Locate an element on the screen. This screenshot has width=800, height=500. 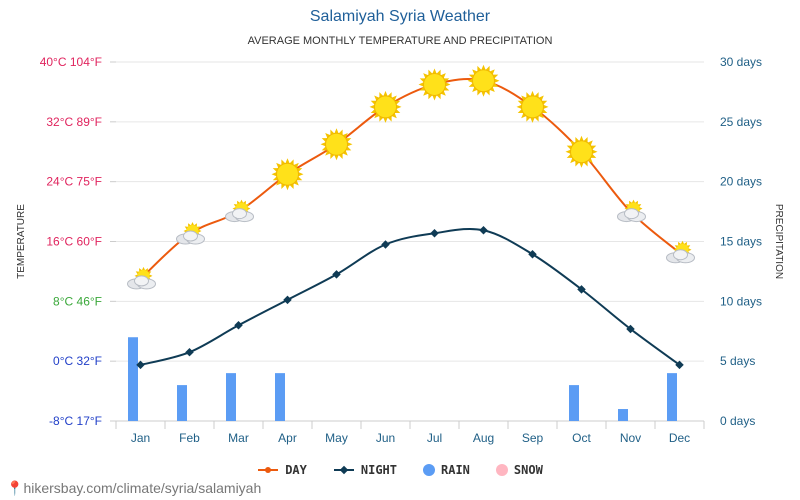
night-line-icon is located at coordinates (343, 470).